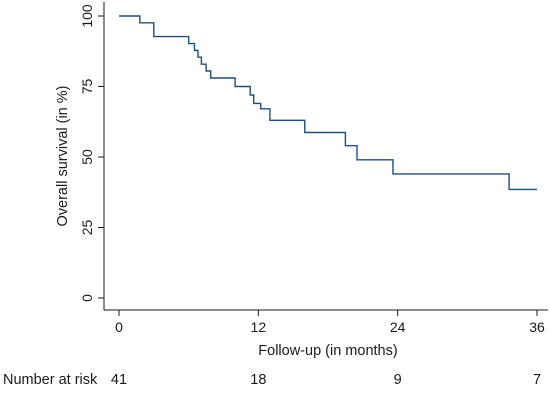  Describe the element at coordinates (327, 351) in the screenshot. I see `x-axis-title: Follow-up (in months)` at that location.